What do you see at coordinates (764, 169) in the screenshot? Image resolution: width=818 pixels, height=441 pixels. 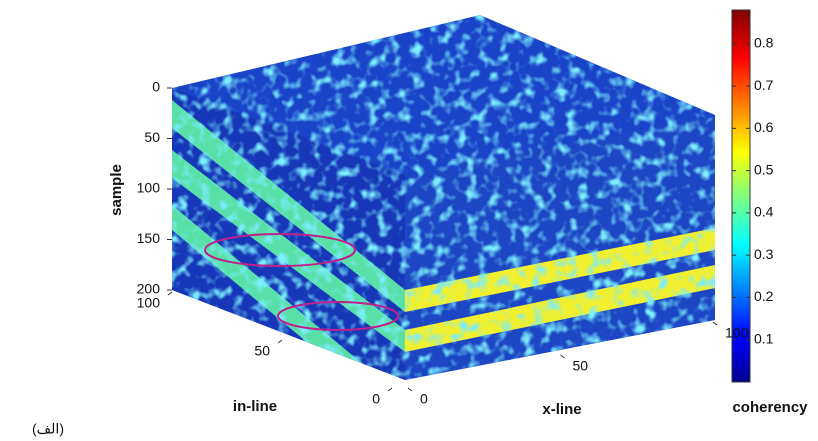 I see `colorbar-tick-label: 0.5` at bounding box center [764, 169].